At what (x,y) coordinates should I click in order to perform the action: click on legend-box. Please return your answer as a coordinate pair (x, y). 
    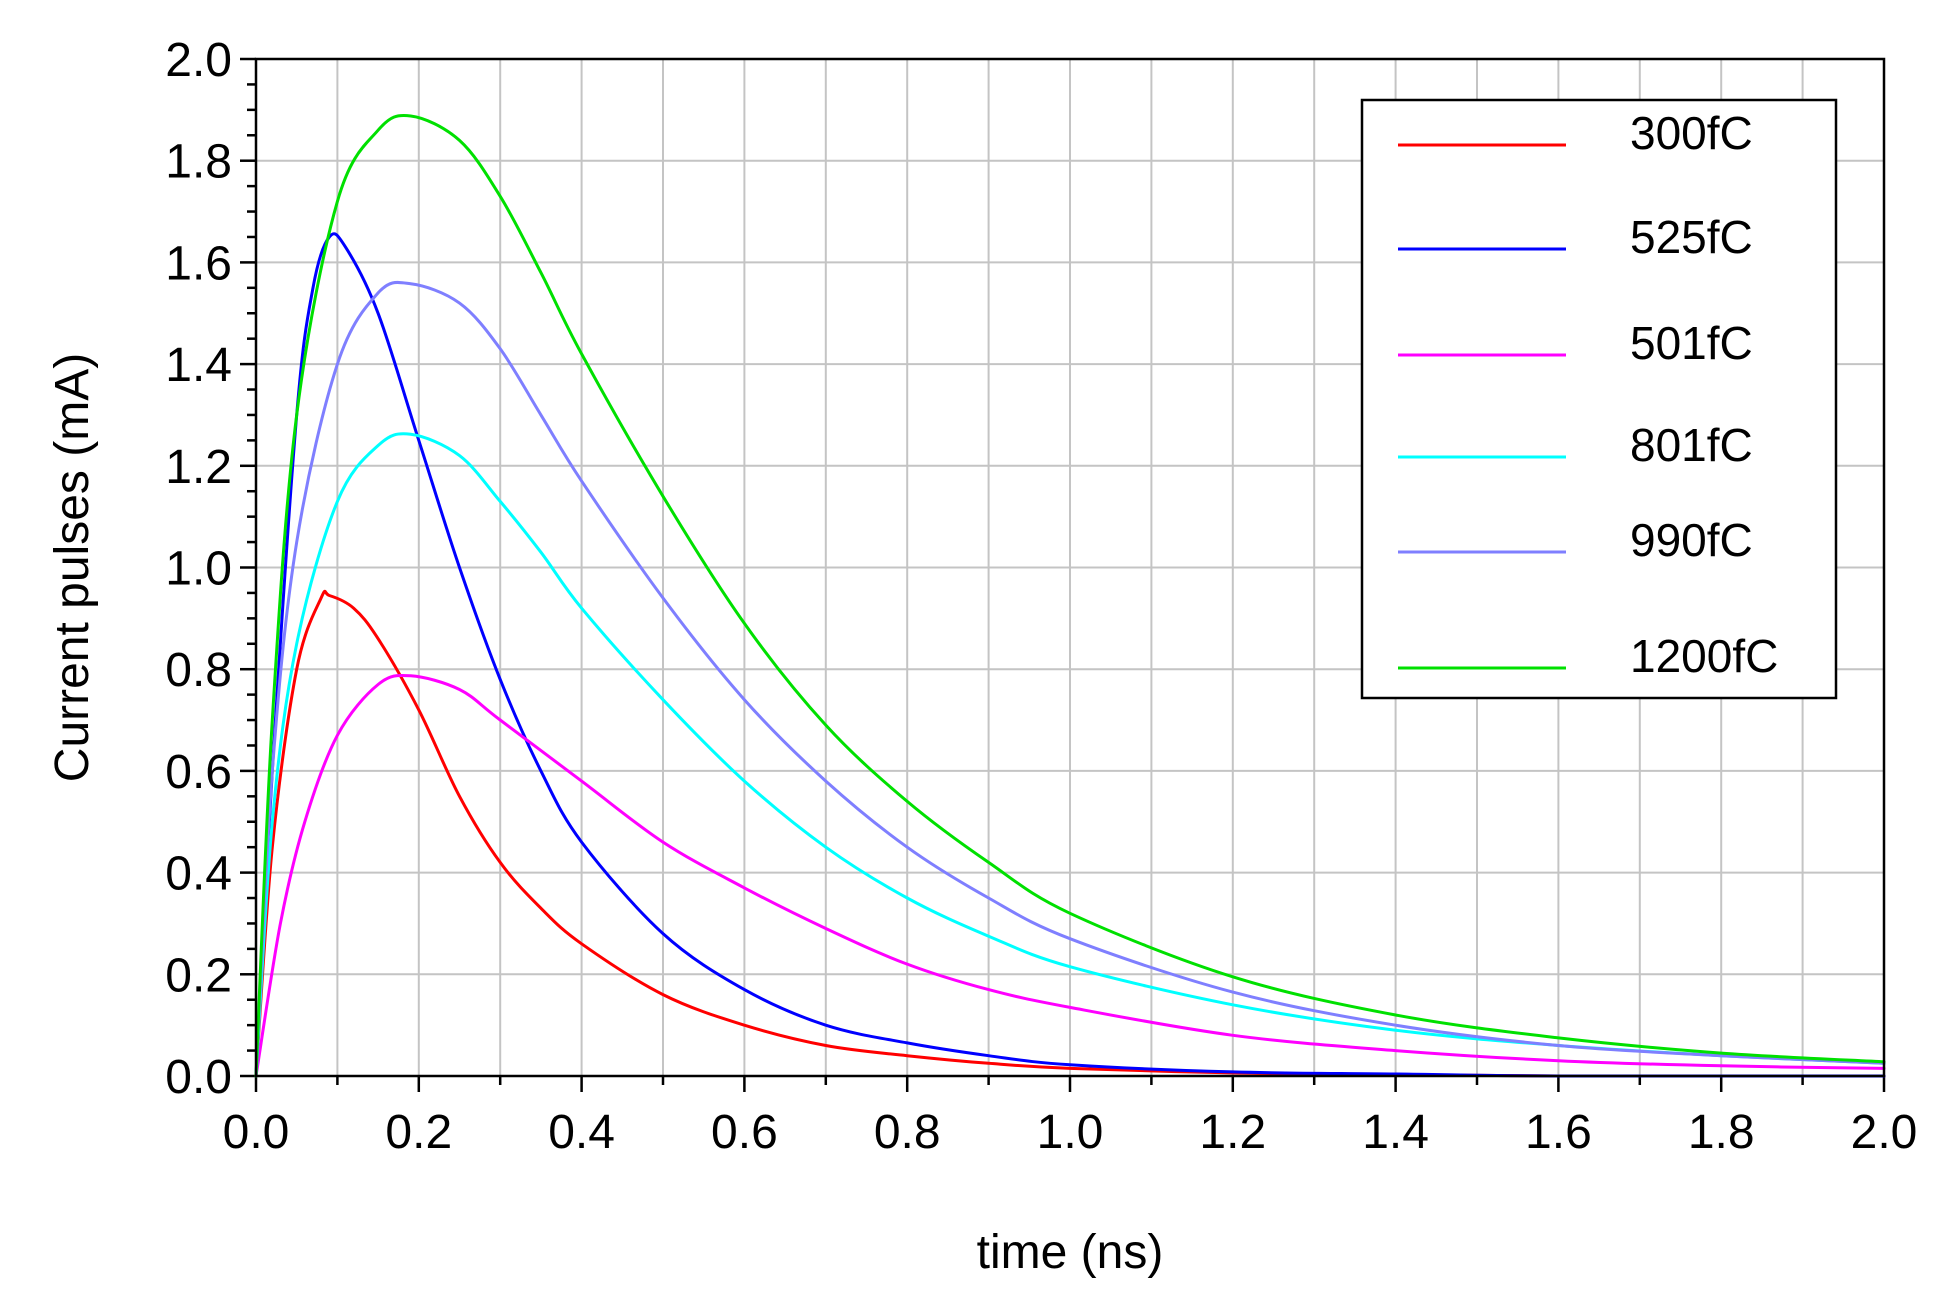
    Looking at the image, I should click on (1599, 399).